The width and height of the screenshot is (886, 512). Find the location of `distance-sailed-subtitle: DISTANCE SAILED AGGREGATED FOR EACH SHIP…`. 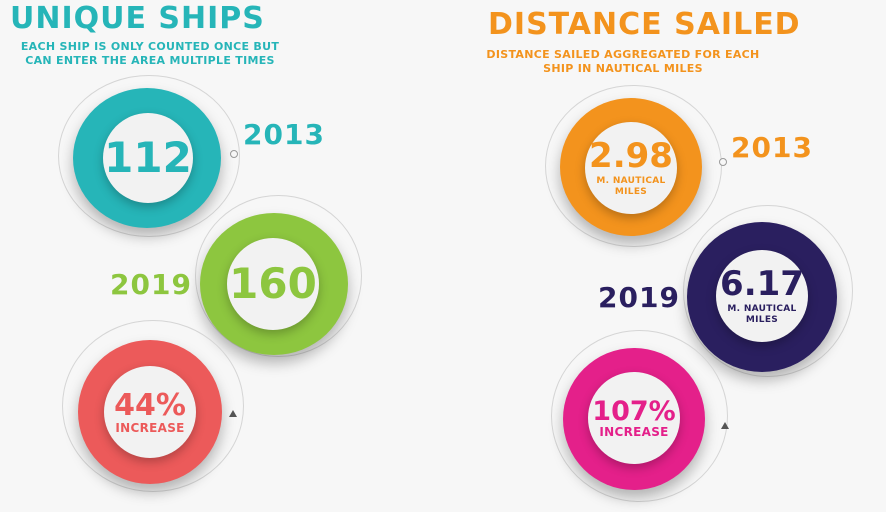

distance-sailed-subtitle: DISTANCE SAILED AGGREGATED FOR EACH SHIP… is located at coordinates (623, 62).